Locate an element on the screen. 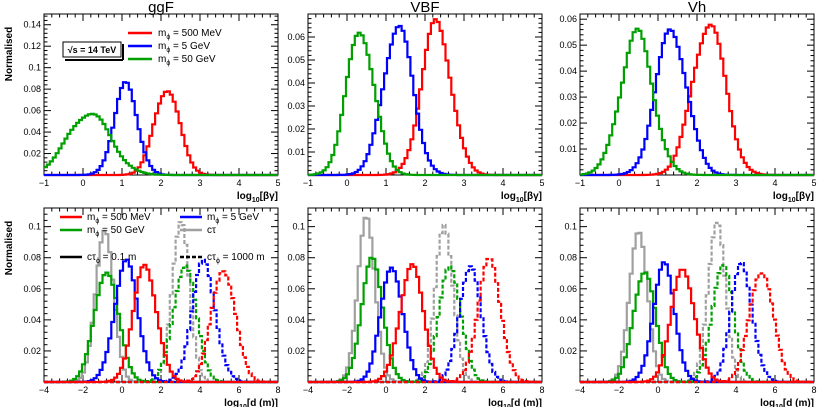 Image resolution: width=830 pixels, height=407 pixels. series-line-m-5-gev-solid is located at coordinates (697, 102).